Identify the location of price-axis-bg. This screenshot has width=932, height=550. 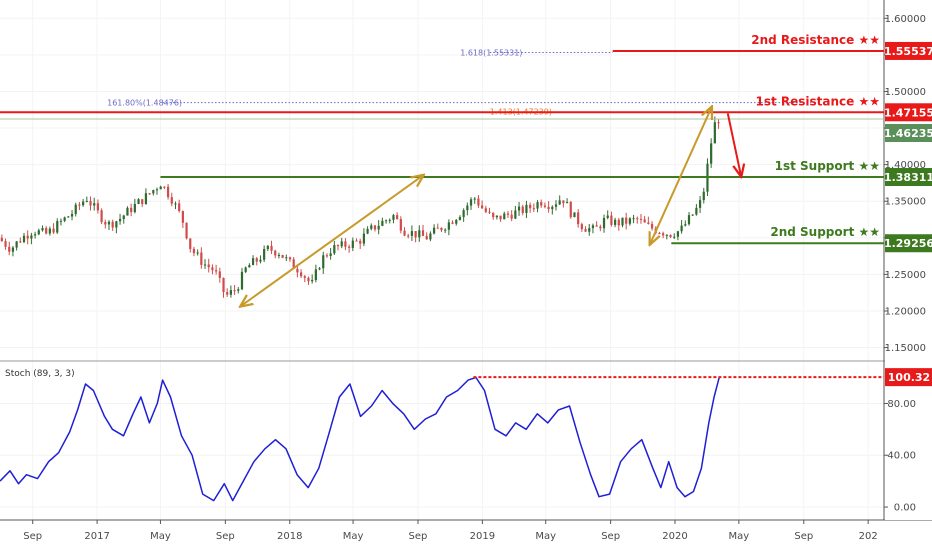
(908, 260).